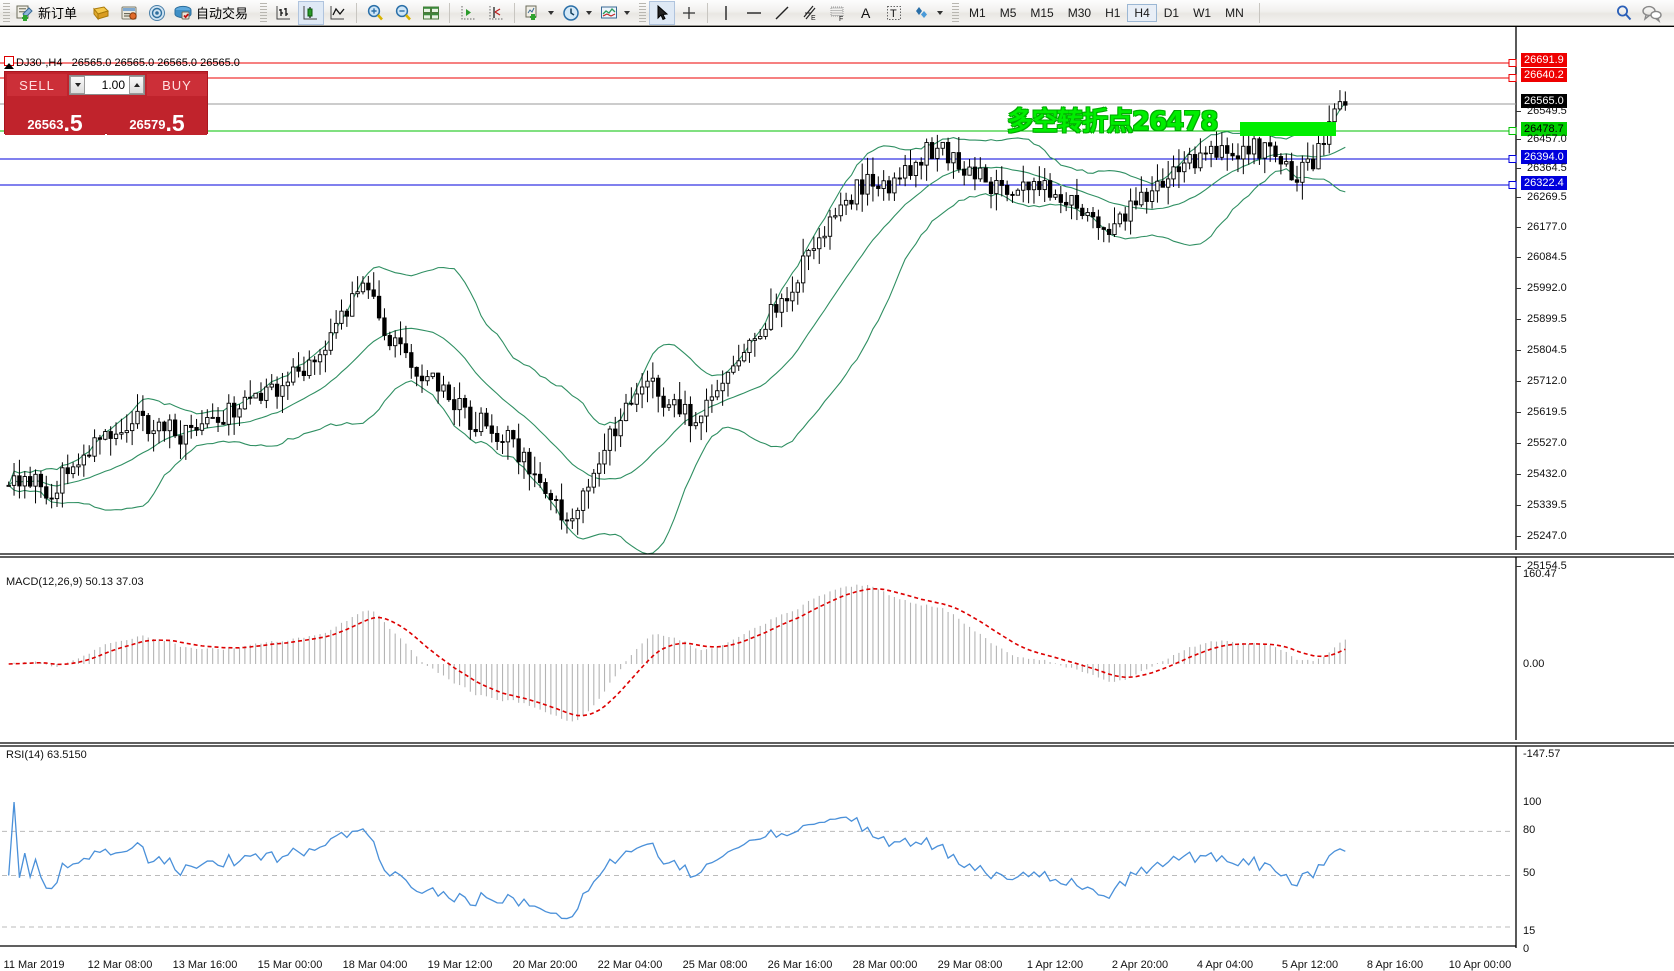  I want to click on rsi-scale-label: 80, so click(1529, 830).